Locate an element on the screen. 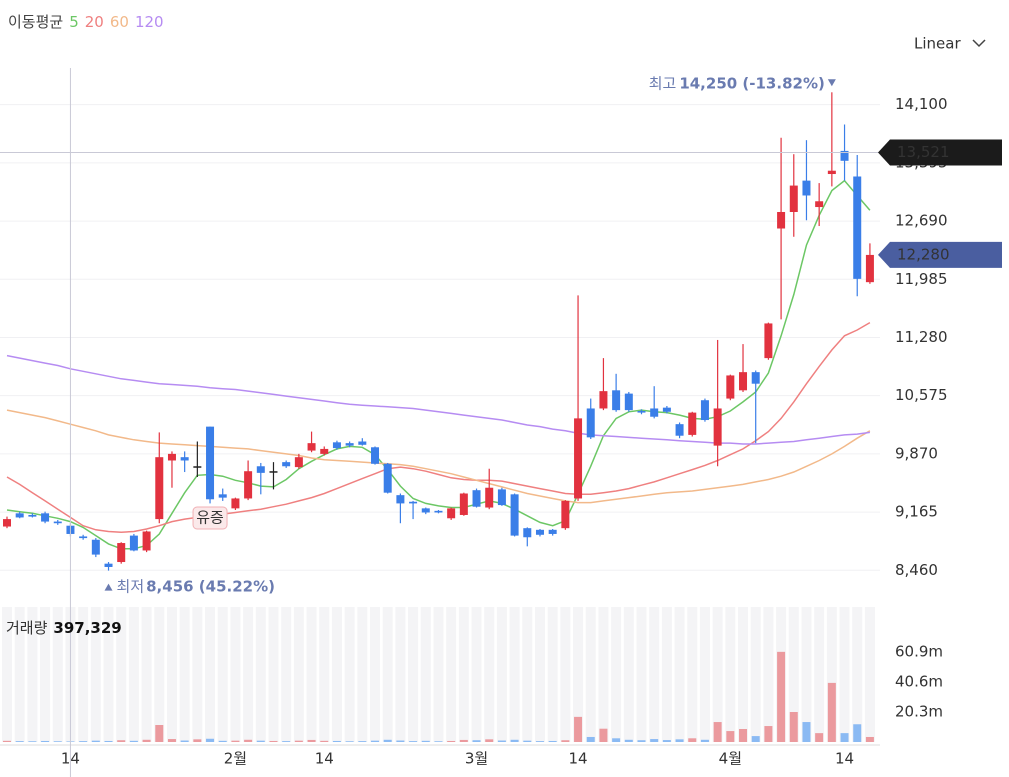  scale-mode: Linear is located at coordinates (937, 44).